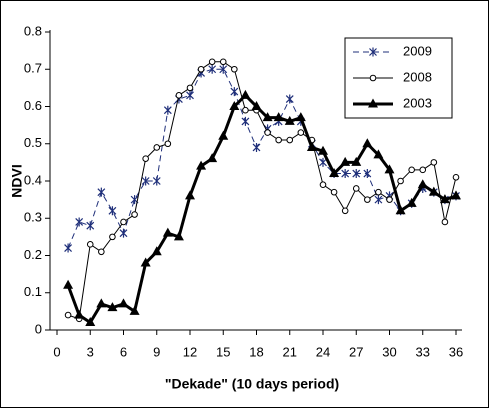  What do you see at coordinates (33, 142) in the screenshot?
I see `y-tick-label: 0.5` at bounding box center [33, 142].